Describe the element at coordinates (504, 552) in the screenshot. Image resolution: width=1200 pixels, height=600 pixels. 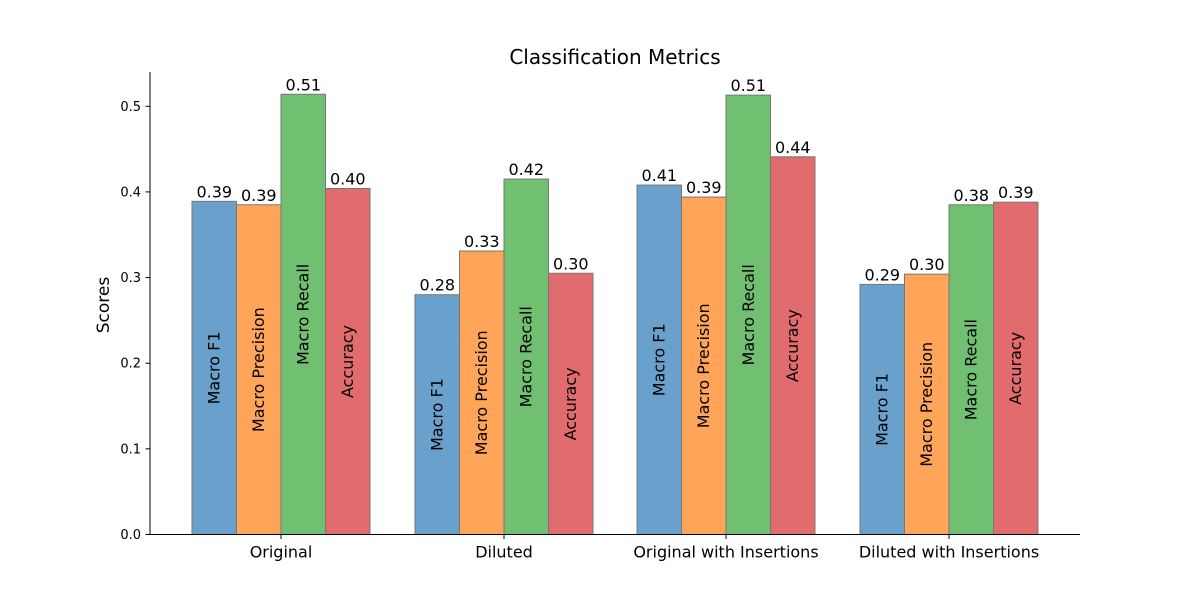
I see `x-tick-label: Diluted` at that location.